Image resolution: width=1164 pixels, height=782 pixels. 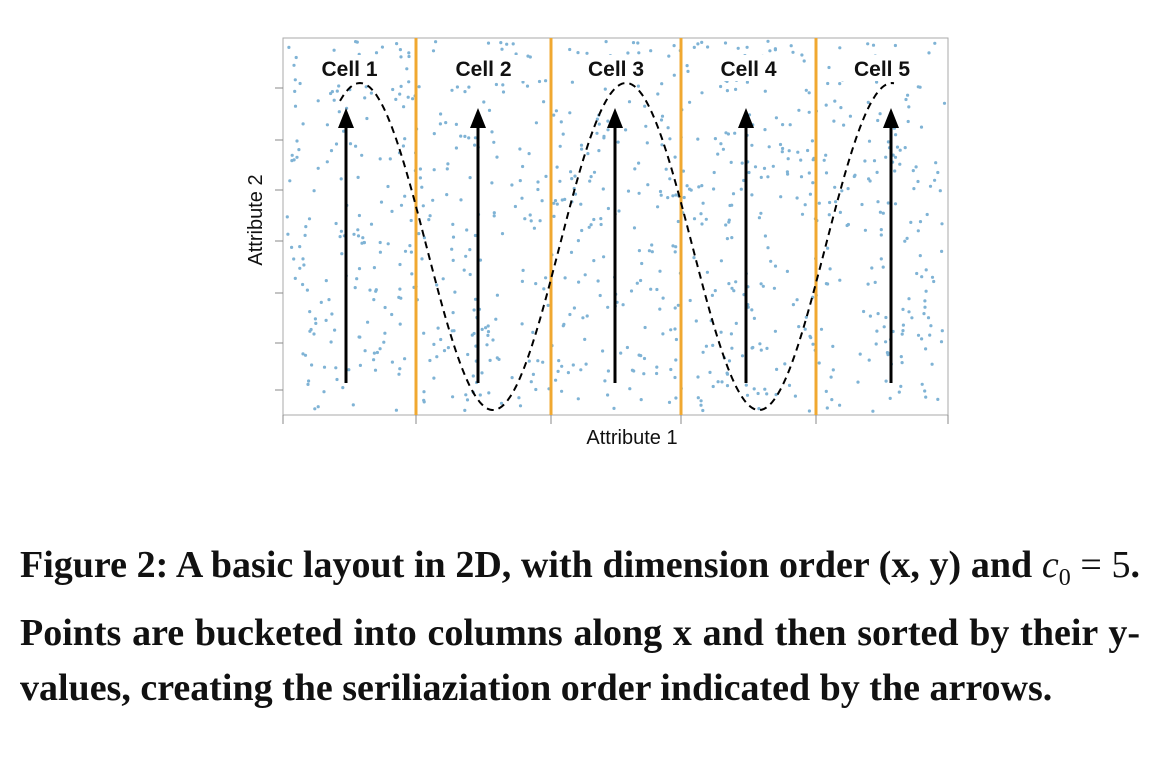 I want to click on caption-math-num: 5, so click(x=1121, y=565).